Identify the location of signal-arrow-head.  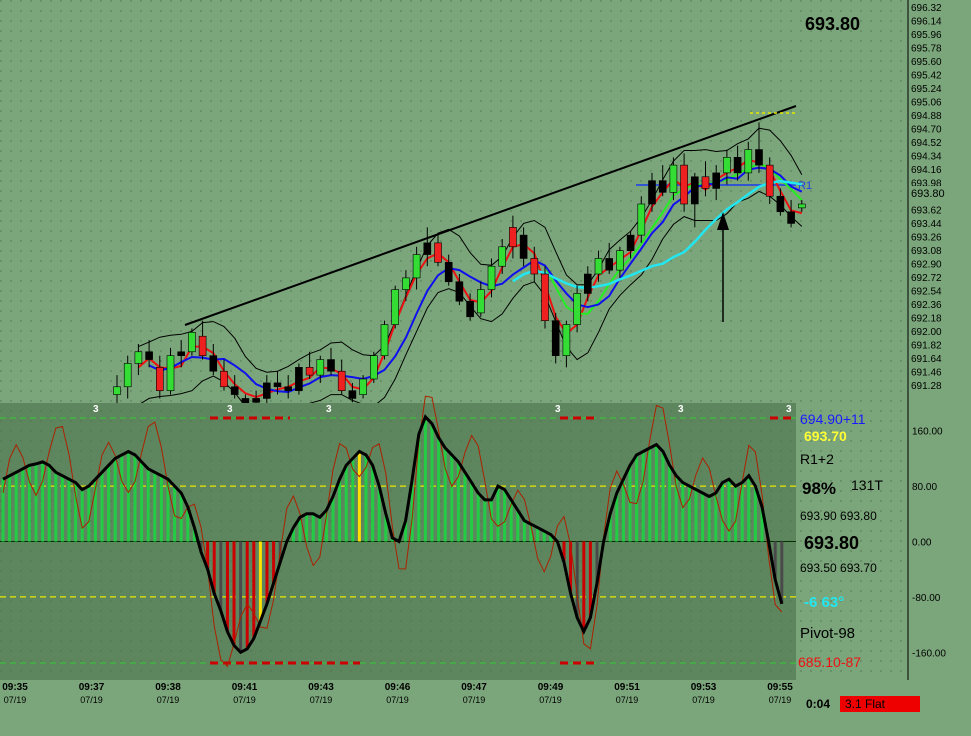
(723, 221).